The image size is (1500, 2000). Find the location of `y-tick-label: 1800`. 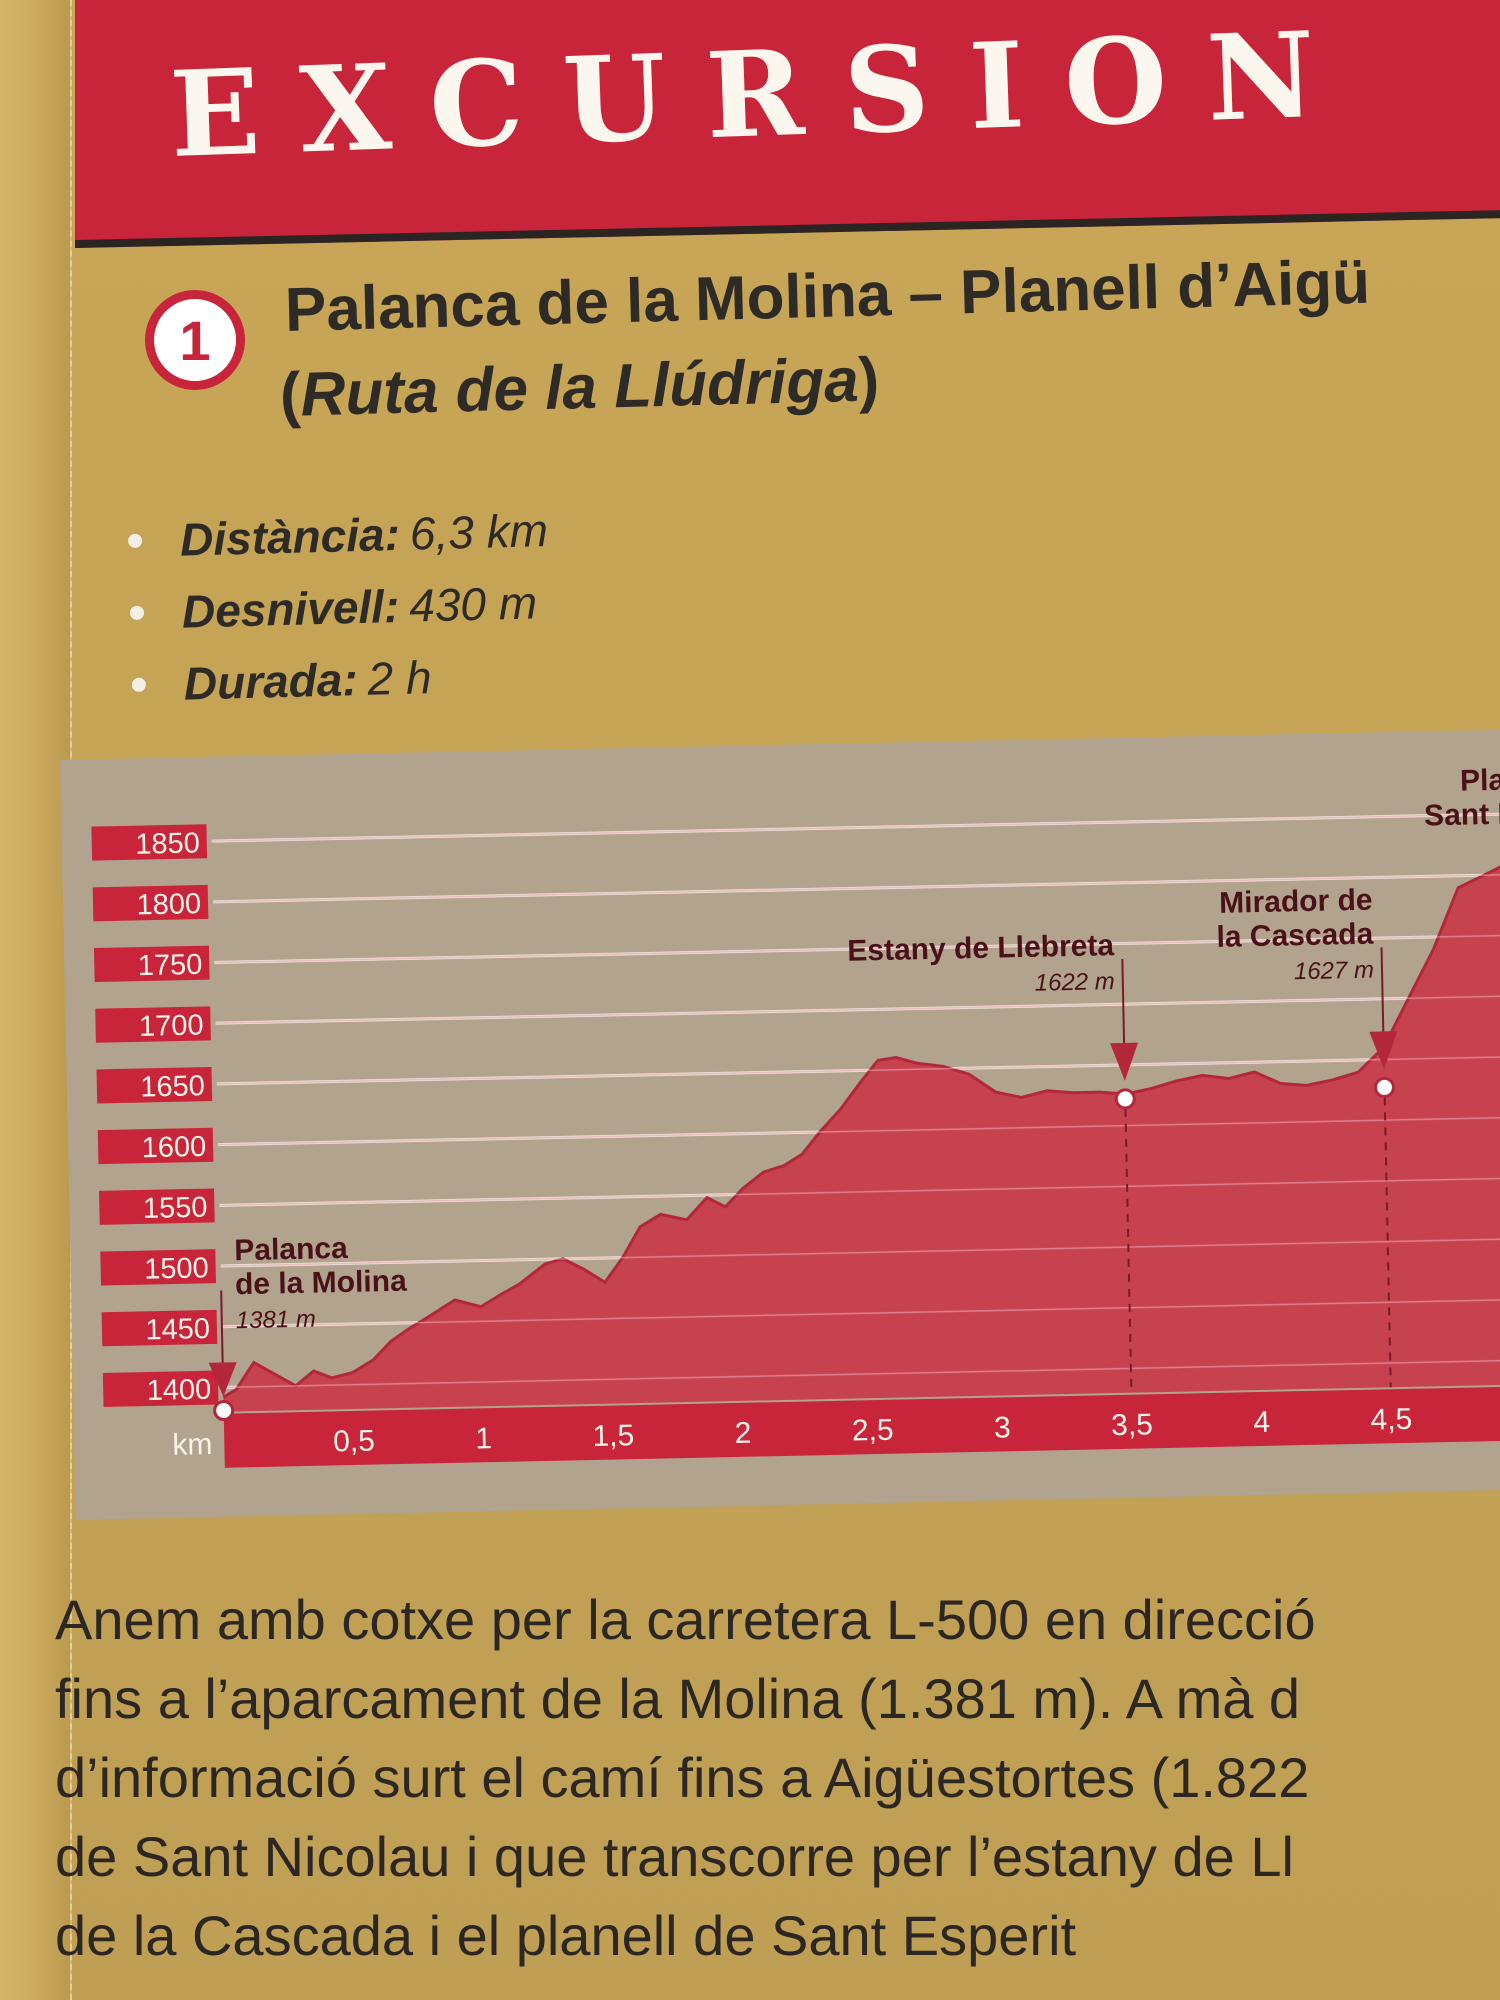

y-tick-label: 1800 is located at coordinates (168, 904).